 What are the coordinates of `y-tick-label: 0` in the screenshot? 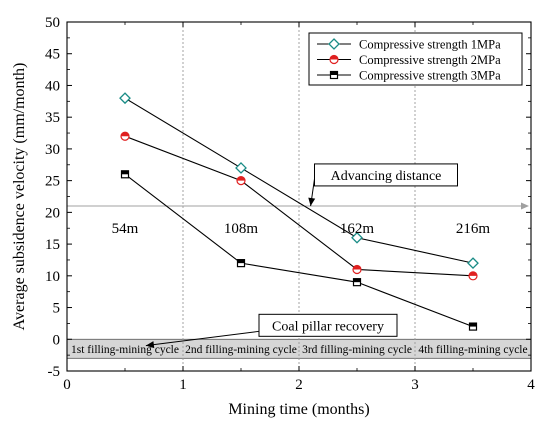 It's located at (57, 340).